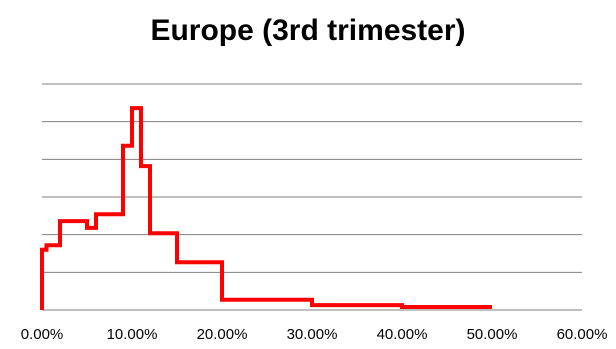 The image size is (616, 349). What do you see at coordinates (222, 334) in the screenshot?
I see `x-tick-label: 20.00%` at bounding box center [222, 334].